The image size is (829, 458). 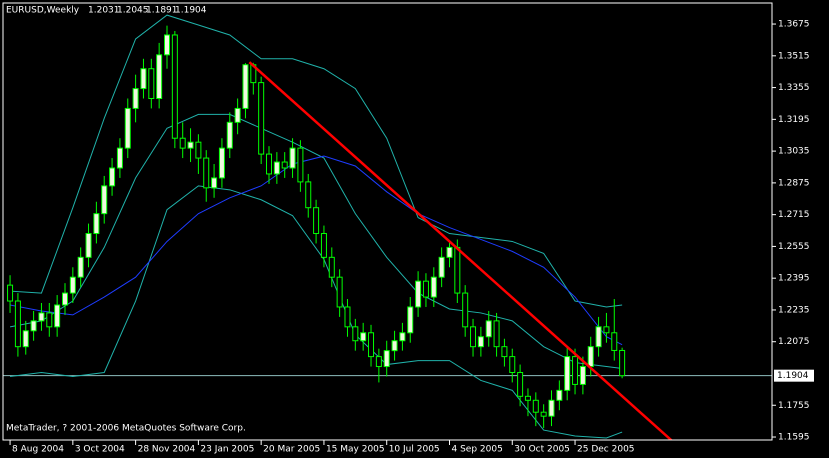 I want to click on x-tick-label: 15 May 2005, so click(x=355, y=450).